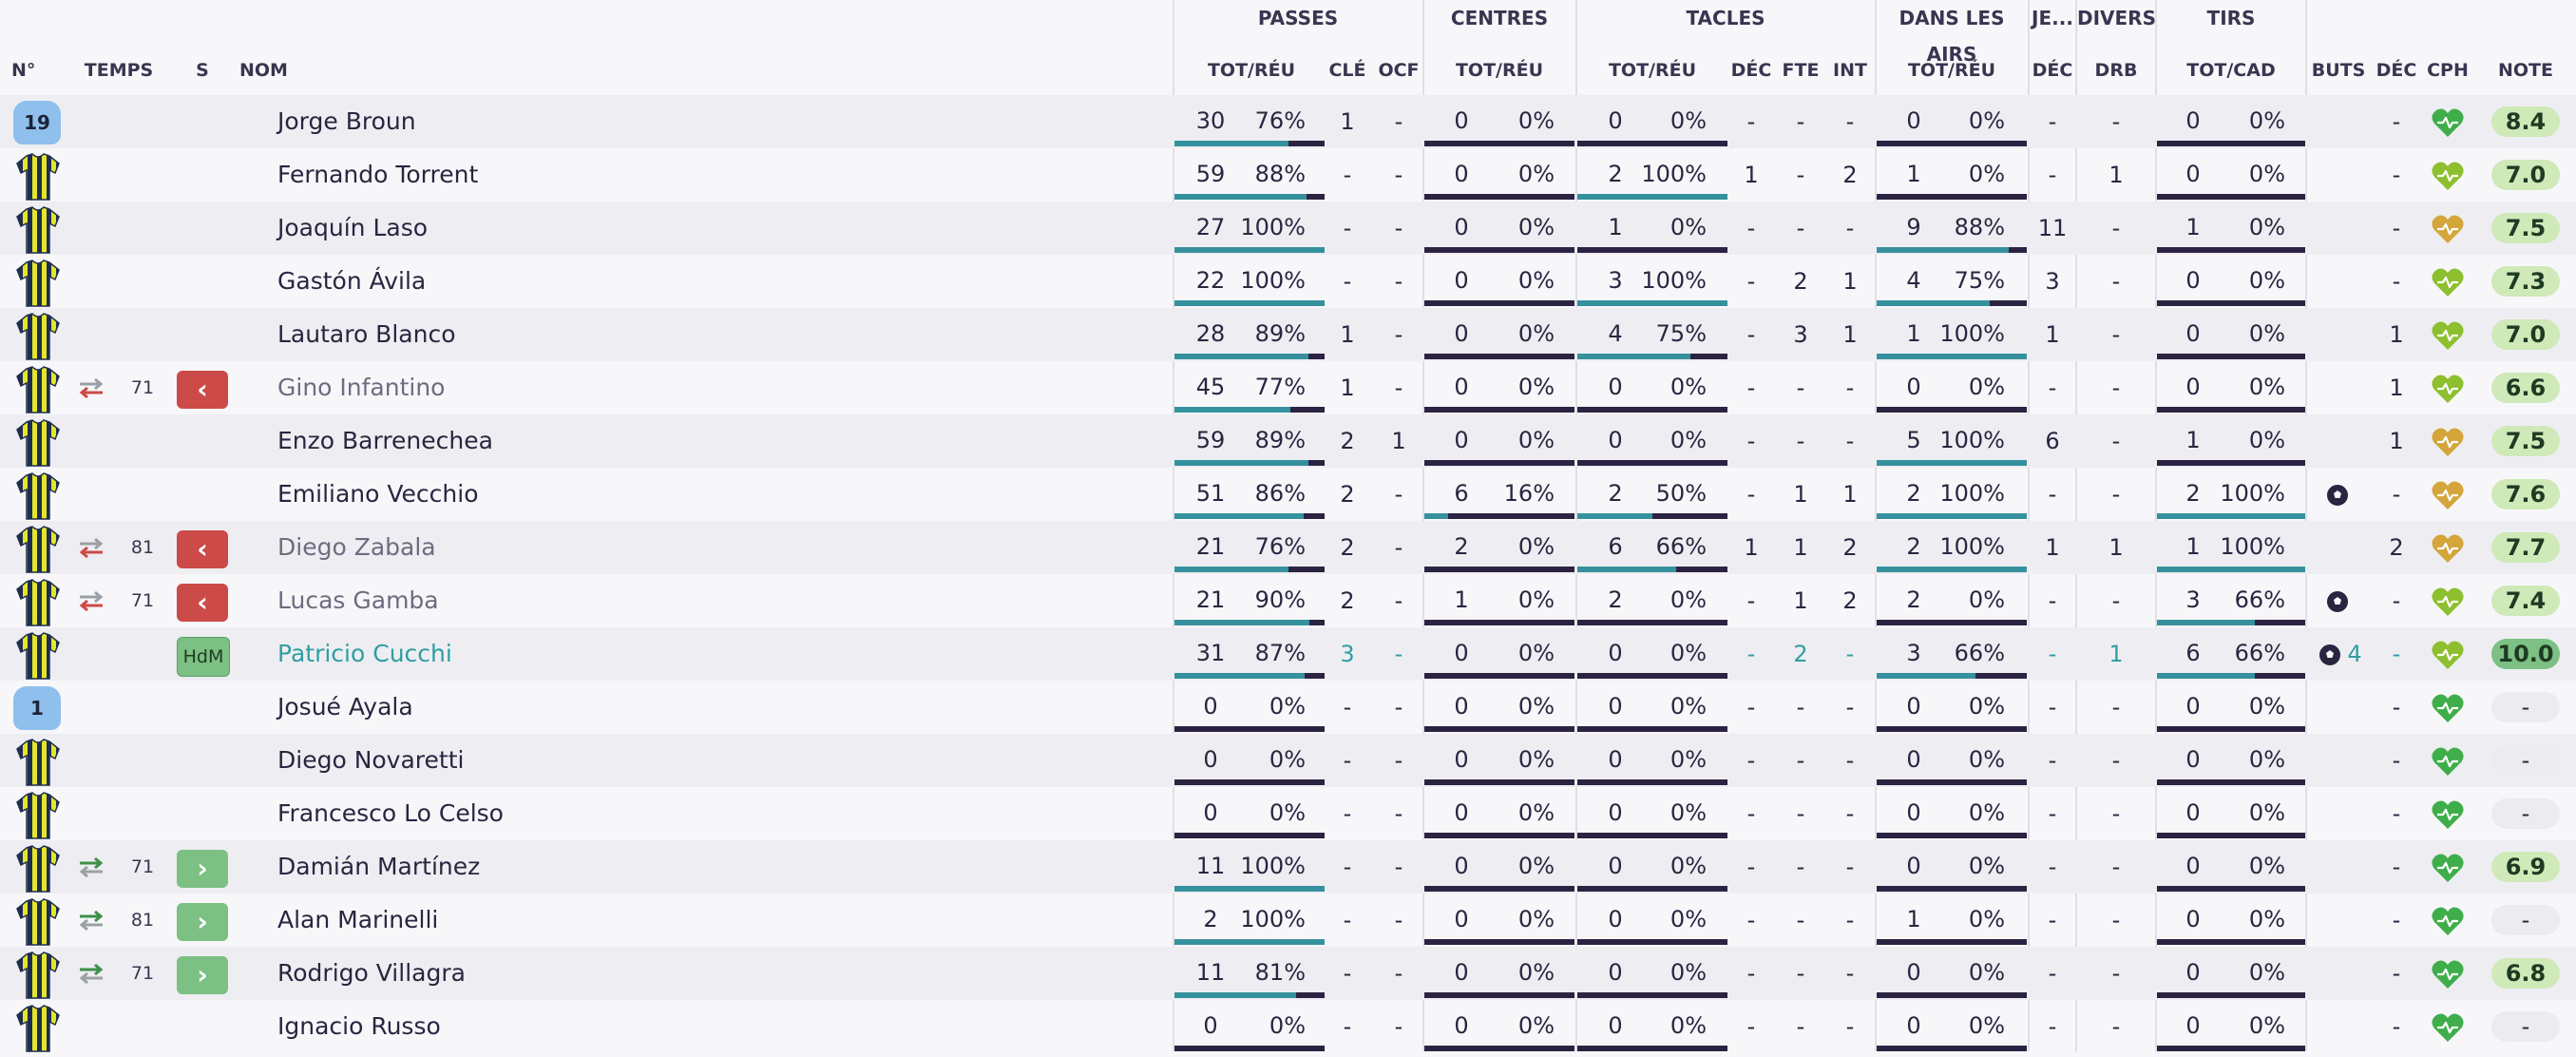  I want to click on stat-cle: 2, so click(1347, 441).